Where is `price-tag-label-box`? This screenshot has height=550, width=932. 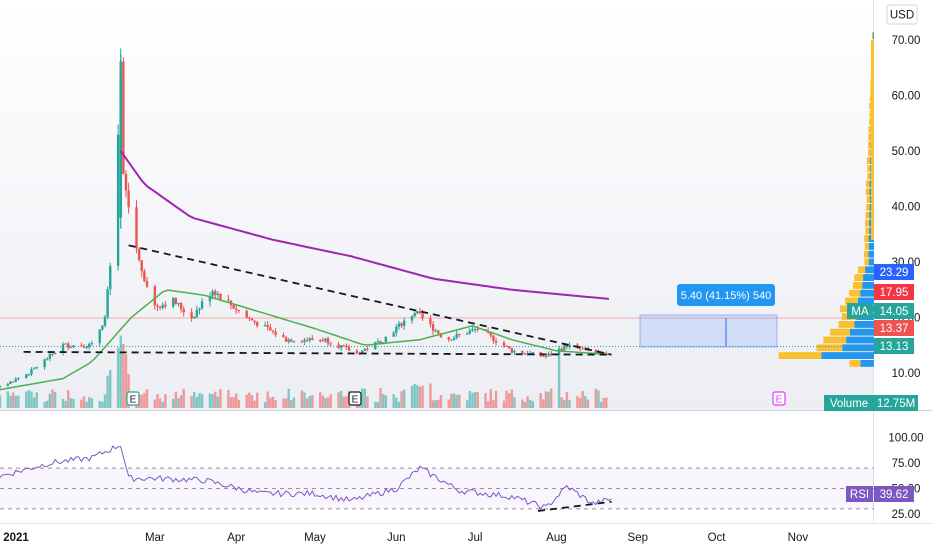 price-tag-label-box is located at coordinates (860, 311).